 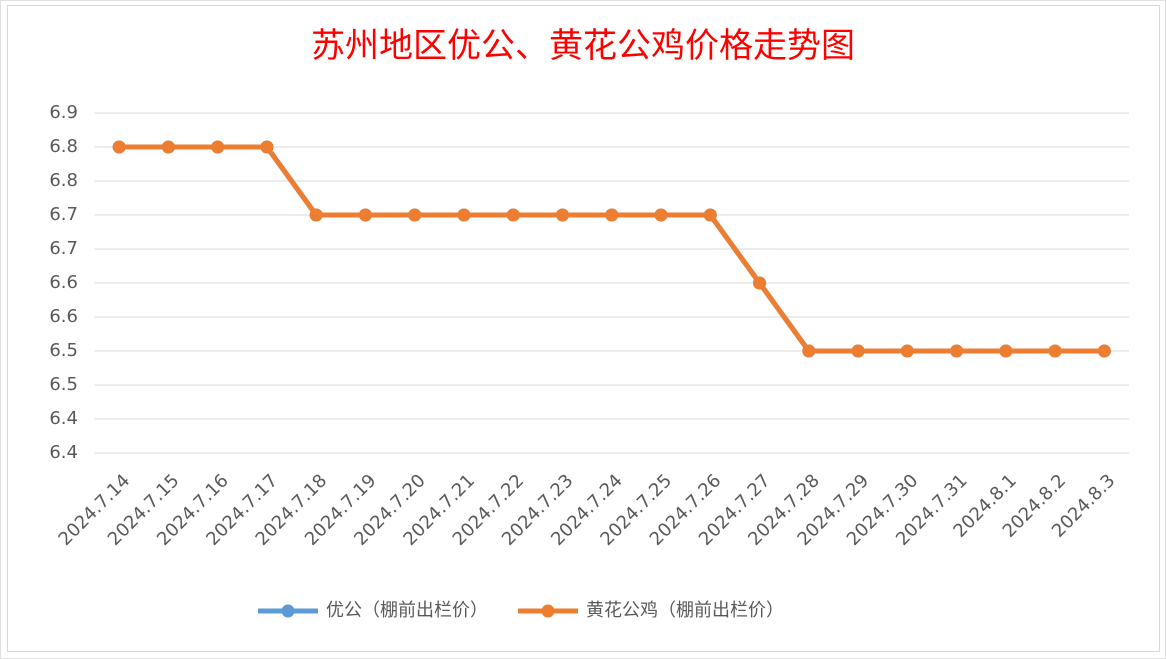 What do you see at coordinates (63, 112) in the screenshot?
I see `y-tick-label: 6.9` at bounding box center [63, 112].